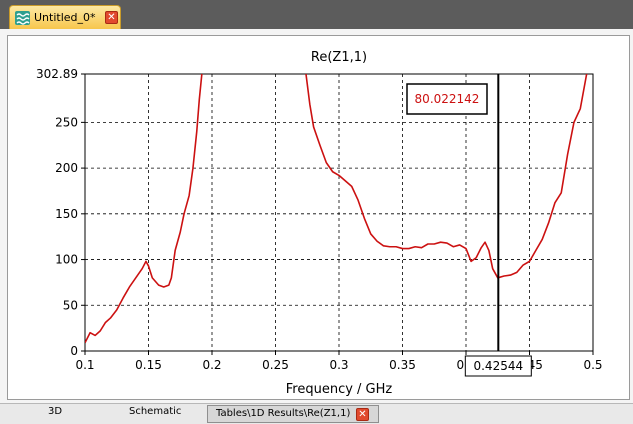  Describe the element at coordinates (275, 365) in the screenshot. I see `x-tick-label: 0.25` at that location.